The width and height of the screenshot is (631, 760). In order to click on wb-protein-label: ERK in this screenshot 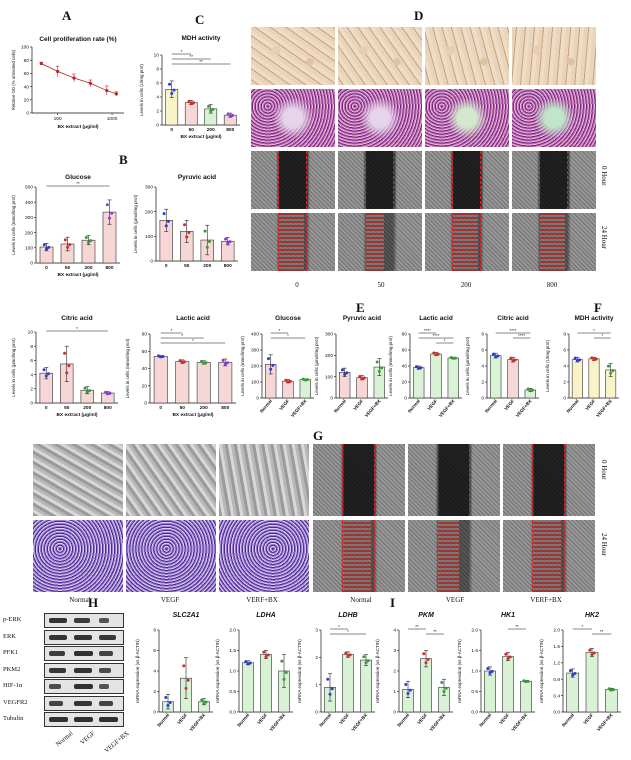, I will do `click(9, 636)`.